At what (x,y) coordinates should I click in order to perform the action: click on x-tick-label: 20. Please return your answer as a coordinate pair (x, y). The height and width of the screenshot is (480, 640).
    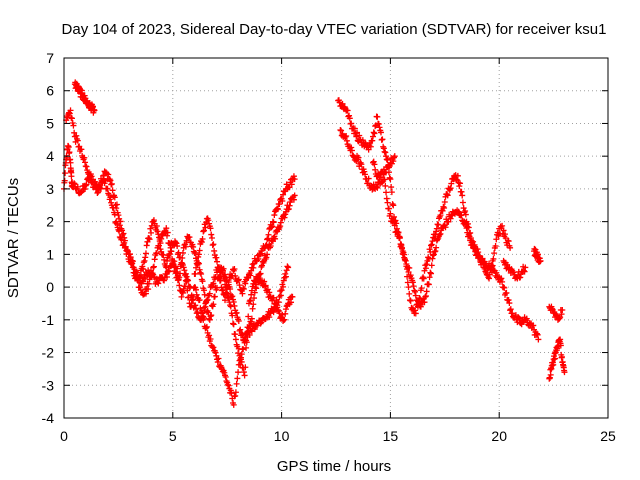
    Looking at the image, I should click on (499, 436).